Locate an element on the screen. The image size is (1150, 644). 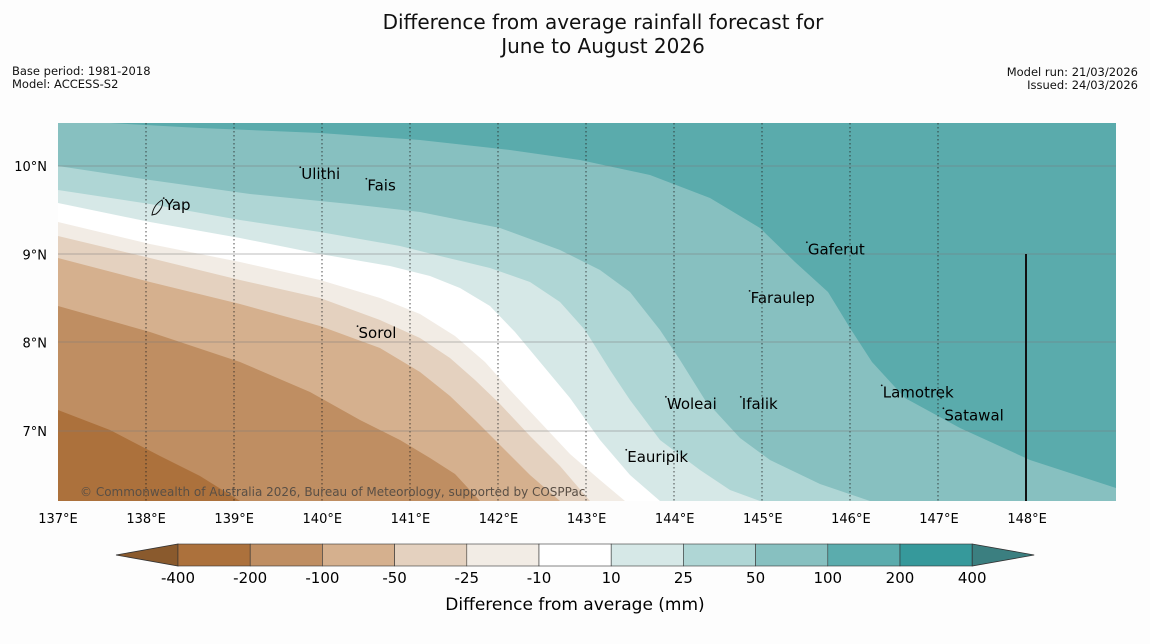
lon-label: 140°E is located at coordinates (323, 519).